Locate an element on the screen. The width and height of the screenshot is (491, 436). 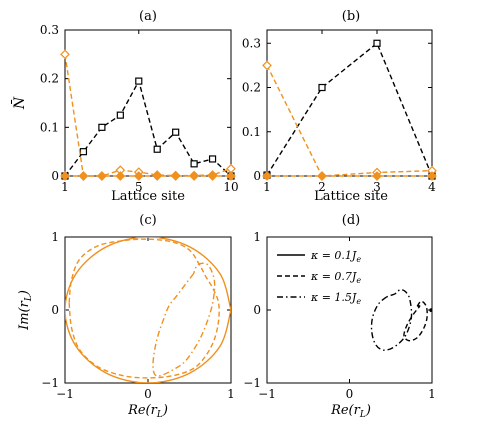
xtick-label-b-0: 1 is located at coordinates (267, 187).